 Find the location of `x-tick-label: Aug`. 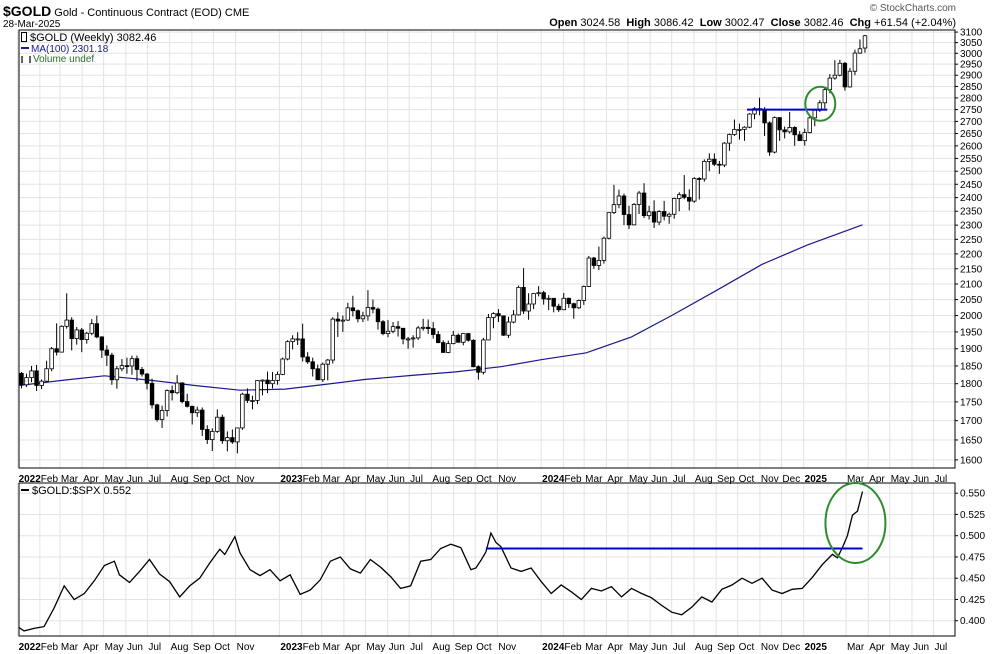

x-tick-label: Aug is located at coordinates (180, 479).